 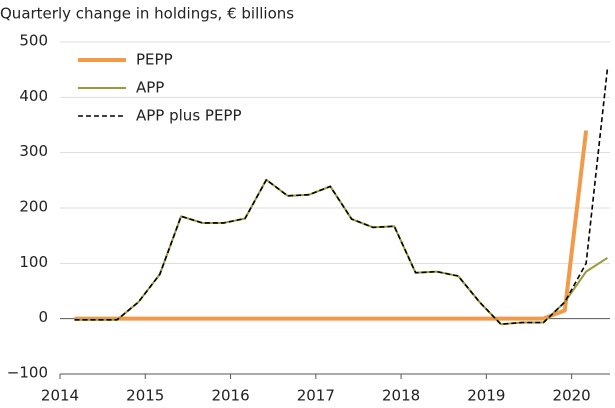 What do you see at coordinates (150, 88) in the screenshot?
I see `legend-label: APP` at bounding box center [150, 88].